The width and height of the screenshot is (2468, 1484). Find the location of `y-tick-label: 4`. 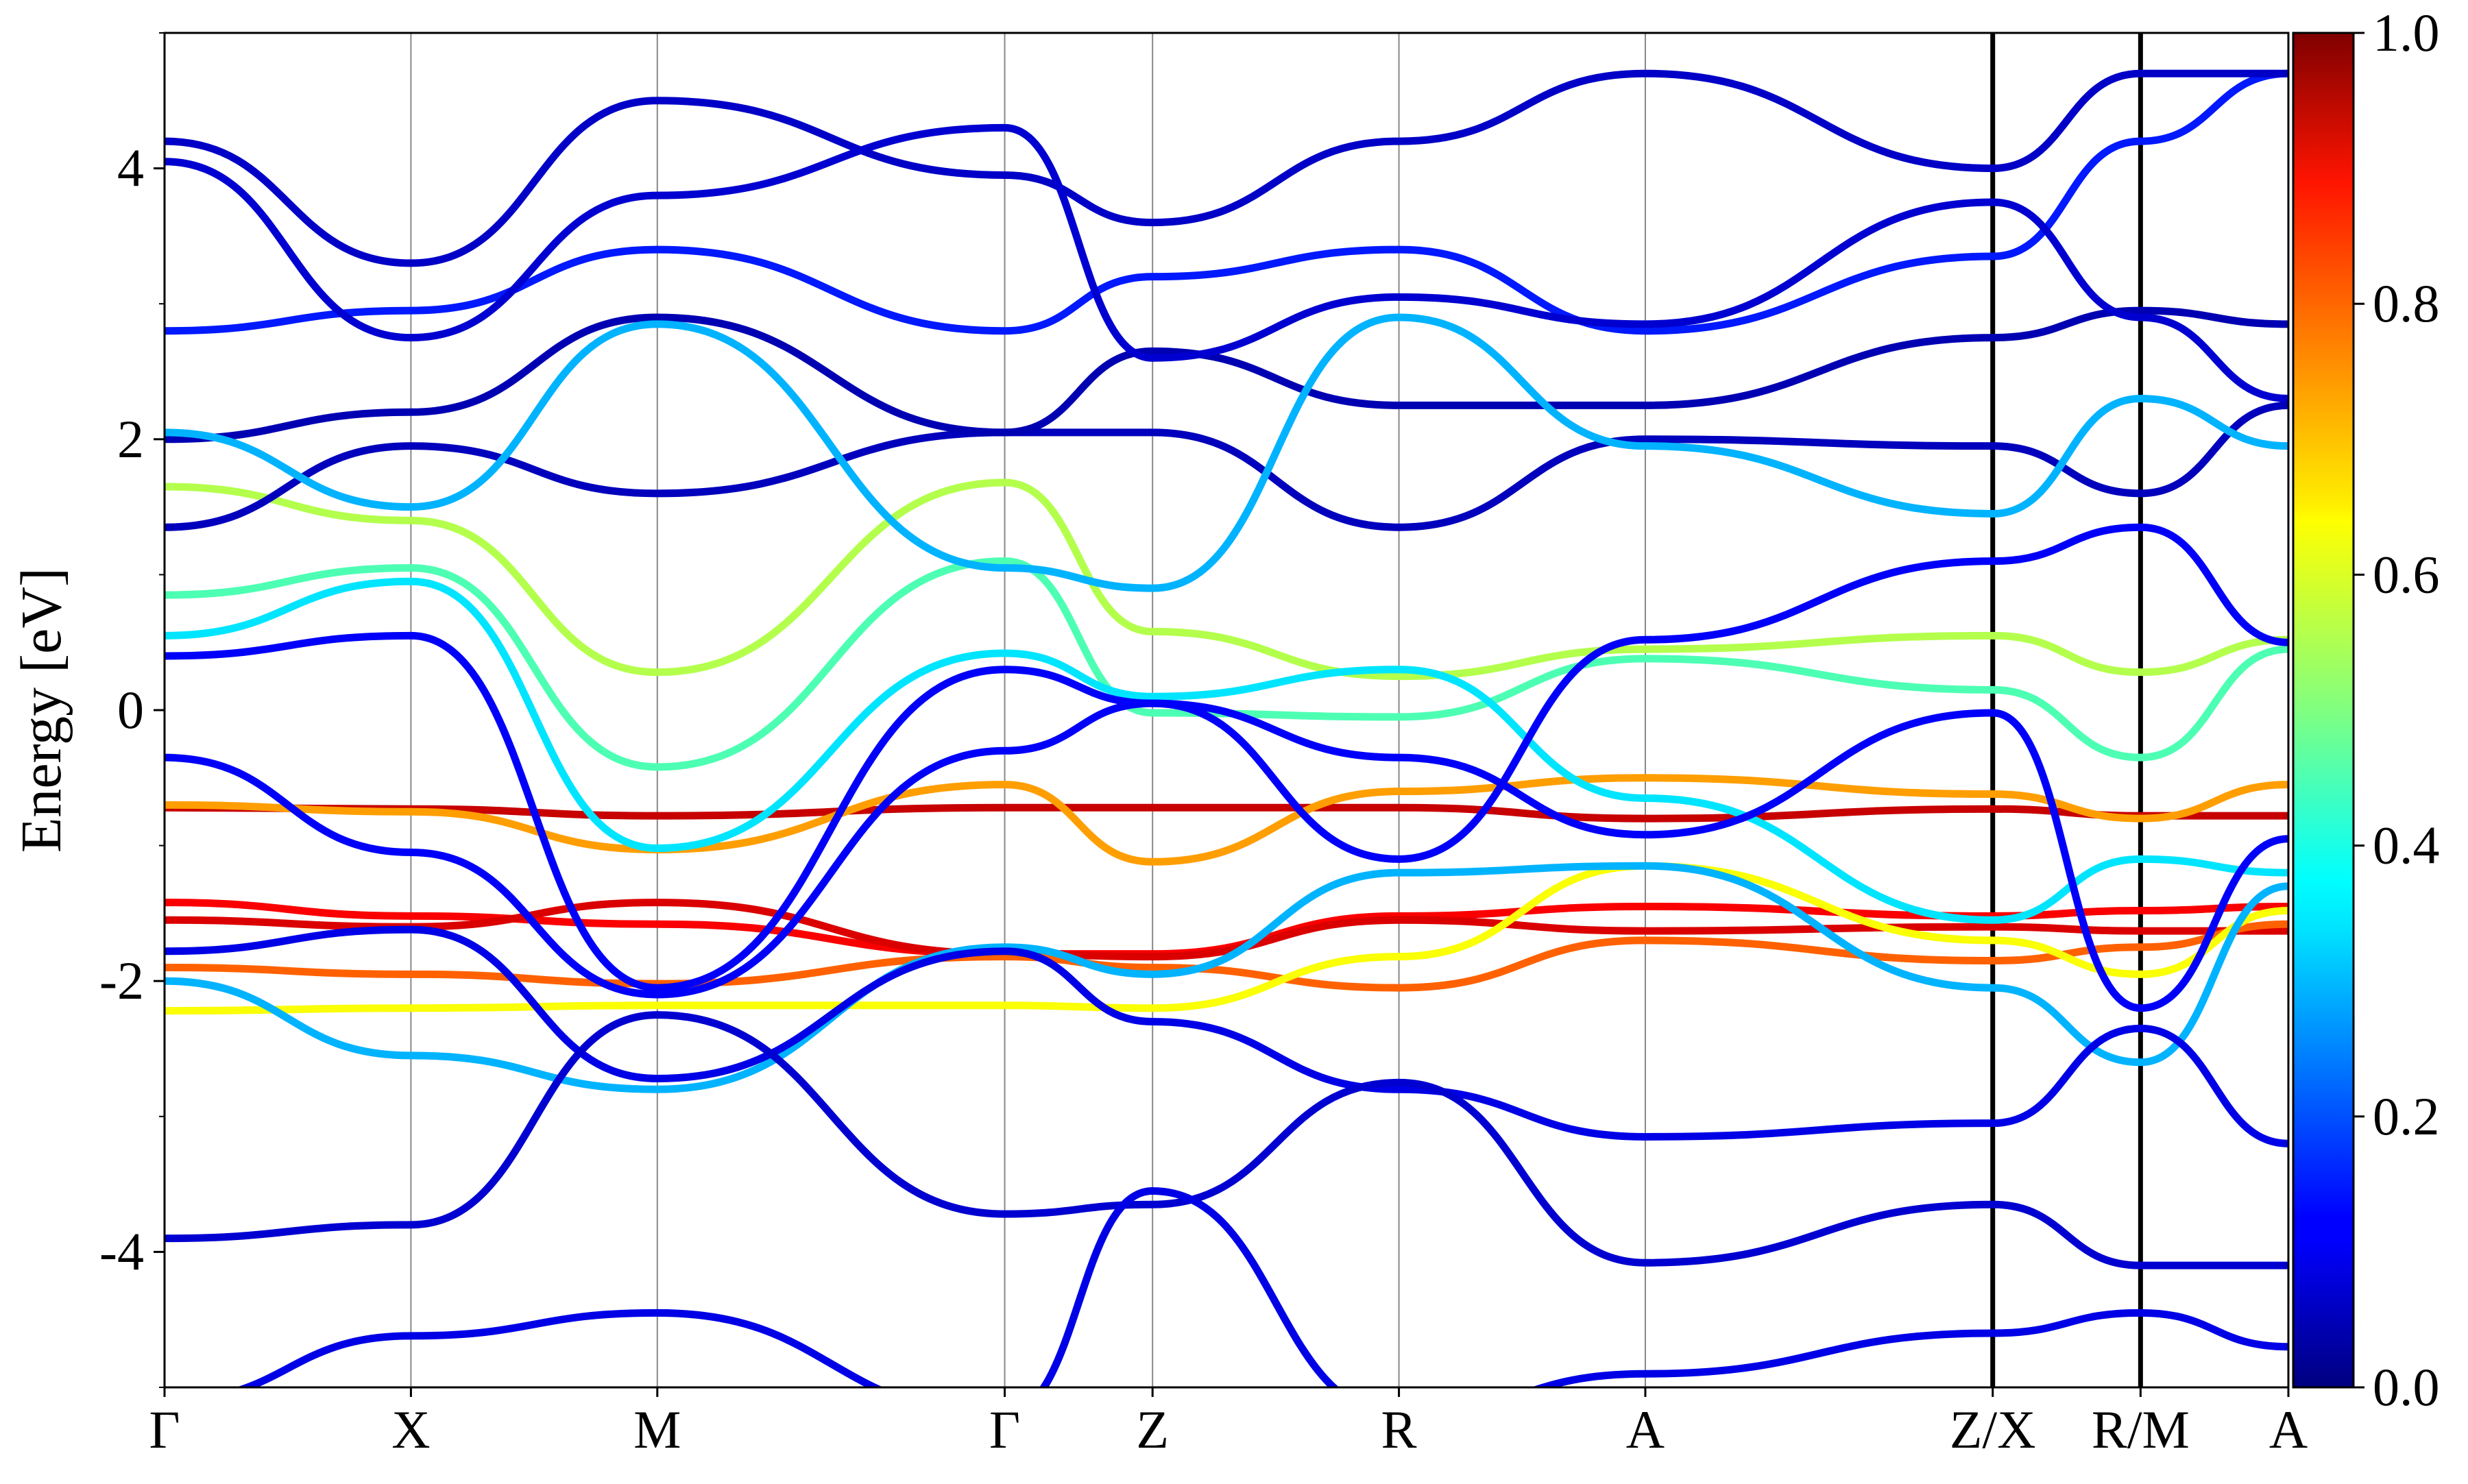

y-tick-label: 4 is located at coordinates (131, 168).